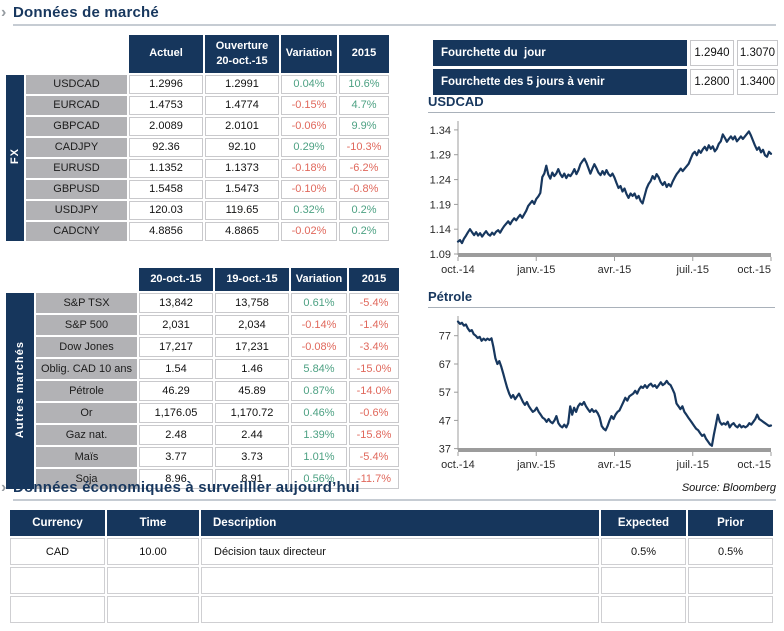 This screenshot has height=631, width=784. I want to click on svg-text: 1.19, so click(440, 205).